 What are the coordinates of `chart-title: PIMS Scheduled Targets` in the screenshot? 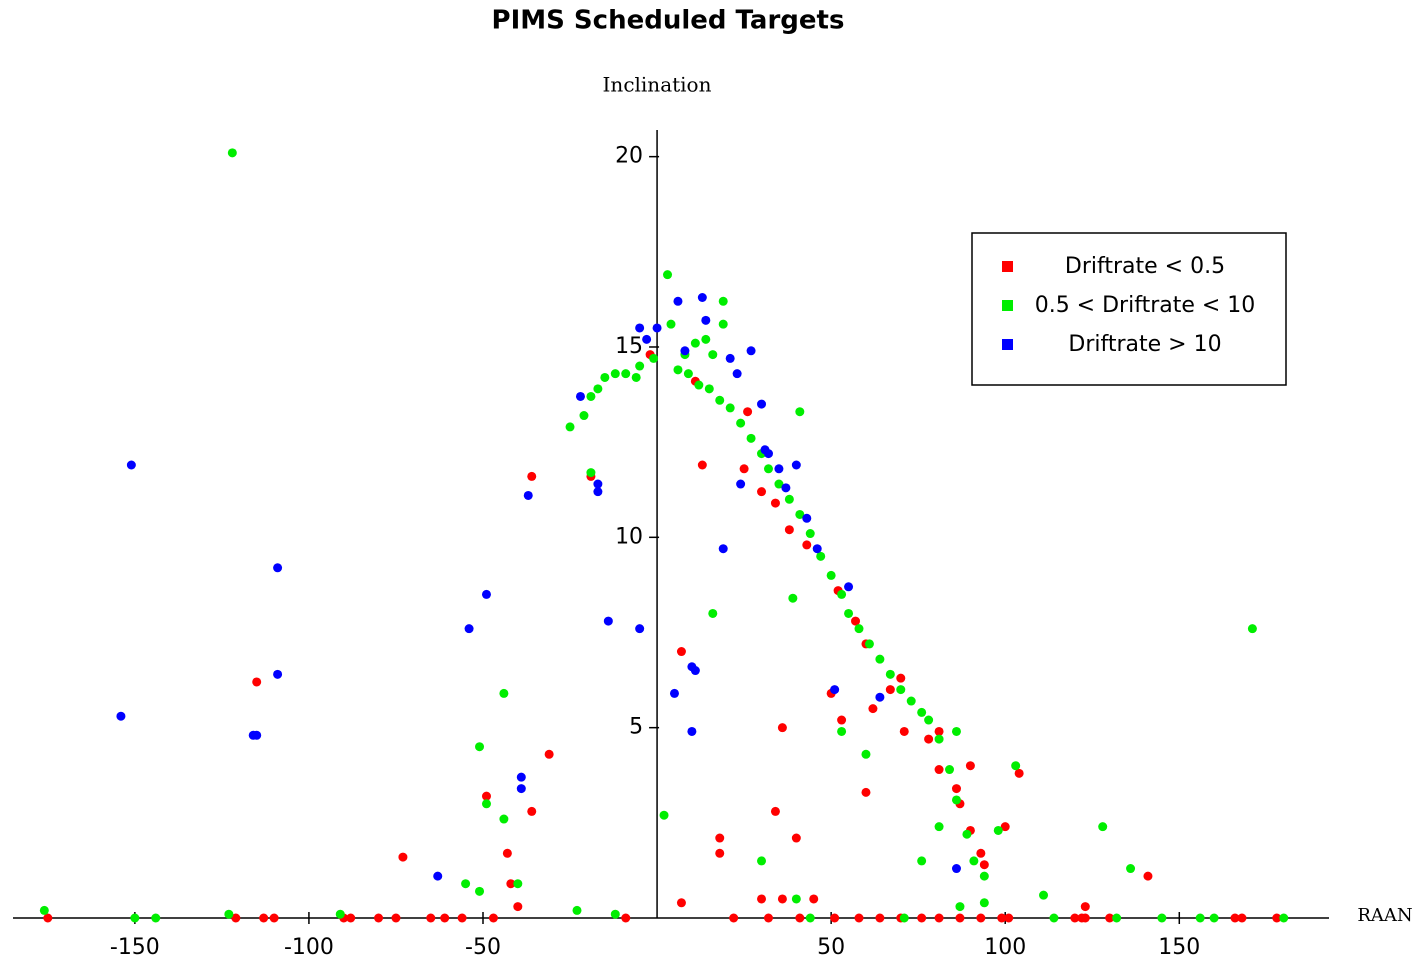 It's located at (668, 21).